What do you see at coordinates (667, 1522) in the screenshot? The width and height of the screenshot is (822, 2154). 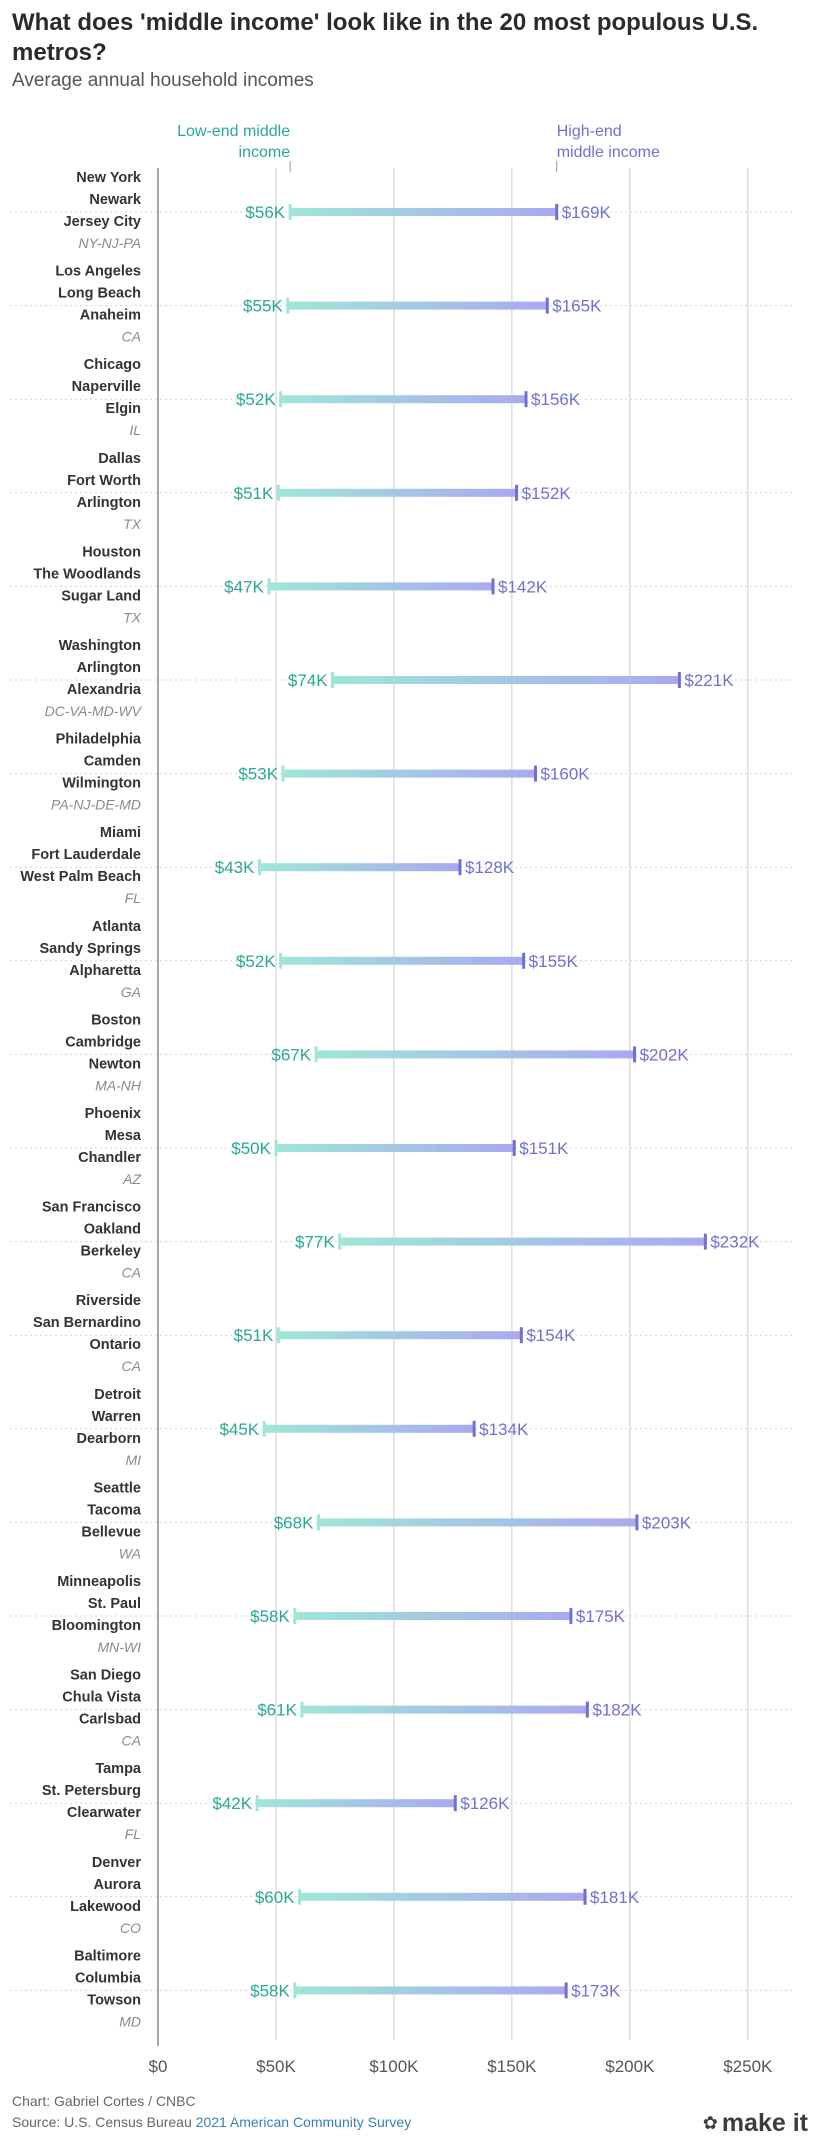 I see `high-value-label: $203K` at bounding box center [667, 1522].